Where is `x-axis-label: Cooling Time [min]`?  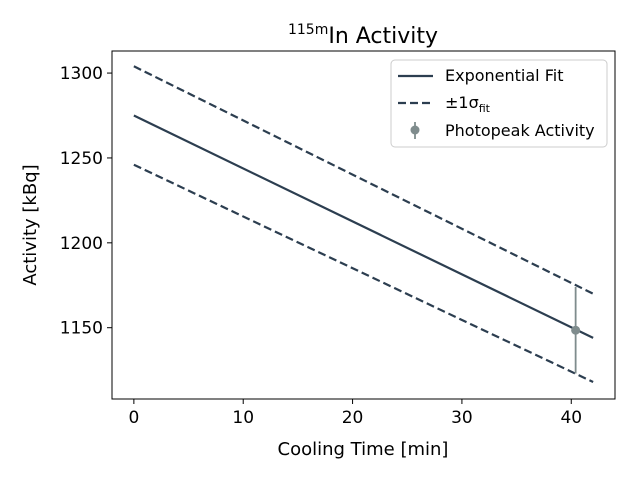
x-axis-label: Cooling Time [min] is located at coordinates (363, 449).